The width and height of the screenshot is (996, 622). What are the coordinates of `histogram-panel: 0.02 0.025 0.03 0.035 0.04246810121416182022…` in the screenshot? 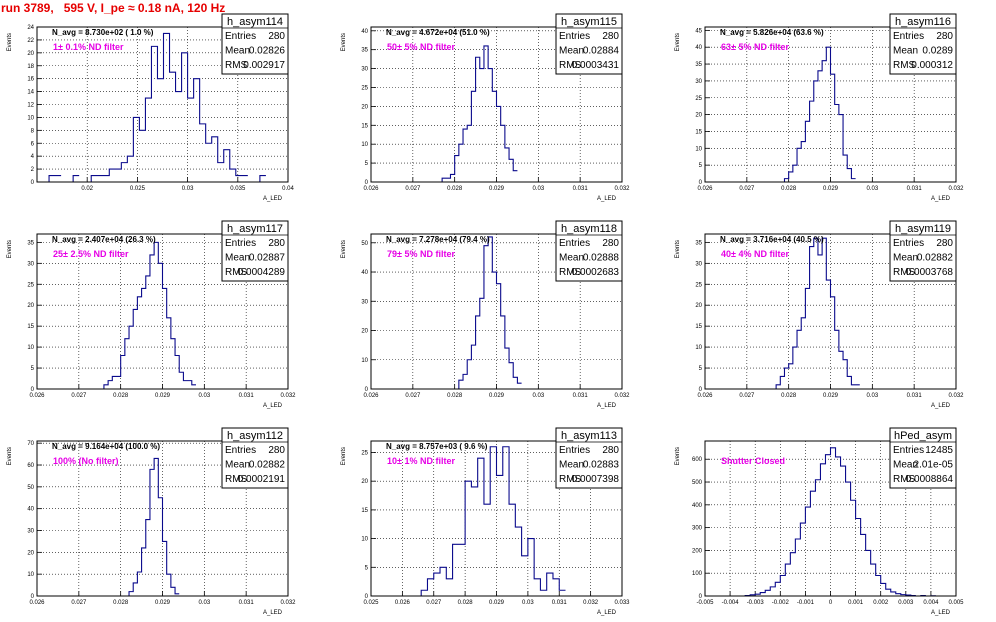 It's located at (150, 107).